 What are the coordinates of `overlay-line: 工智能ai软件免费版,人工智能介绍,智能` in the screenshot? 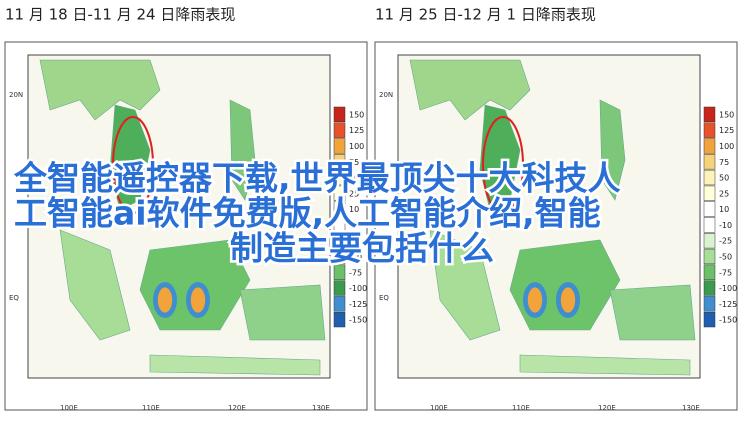 It's located at (307, 213).